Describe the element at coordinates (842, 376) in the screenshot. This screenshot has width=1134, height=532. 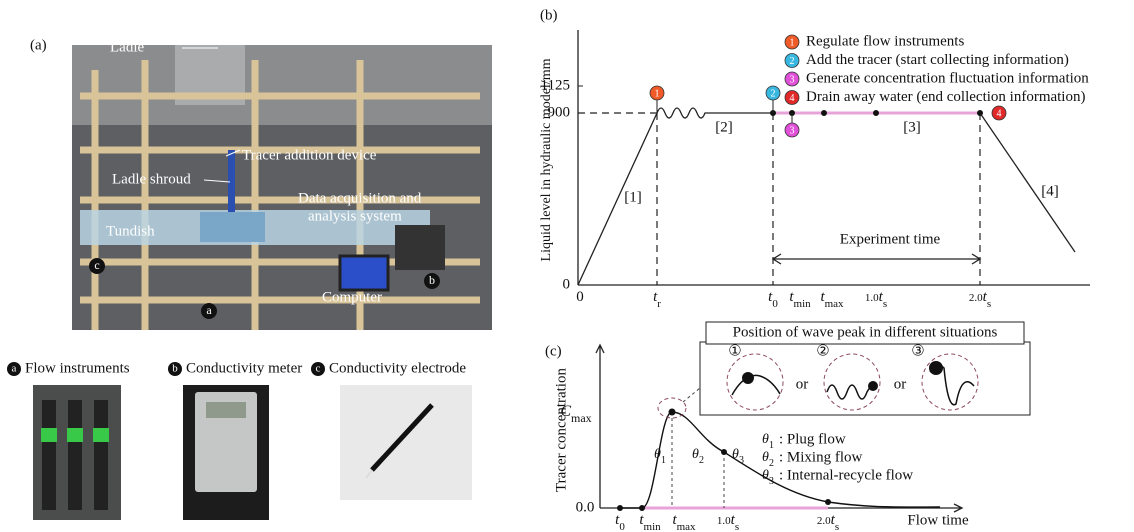
I see `inset-peaks` at that location.